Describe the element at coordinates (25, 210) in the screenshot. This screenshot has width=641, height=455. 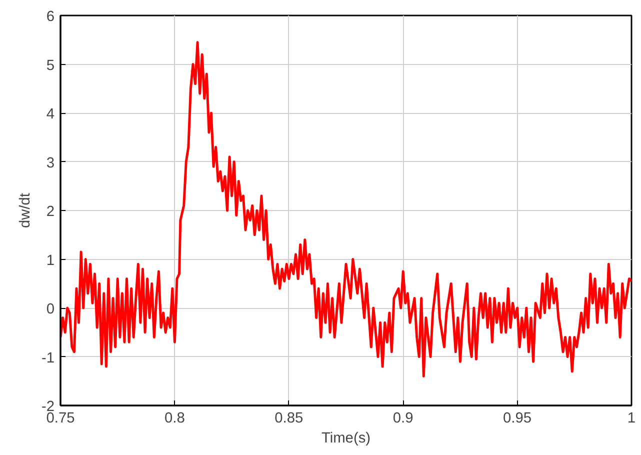
I see `y-axis-title: dw/dt` at that location.